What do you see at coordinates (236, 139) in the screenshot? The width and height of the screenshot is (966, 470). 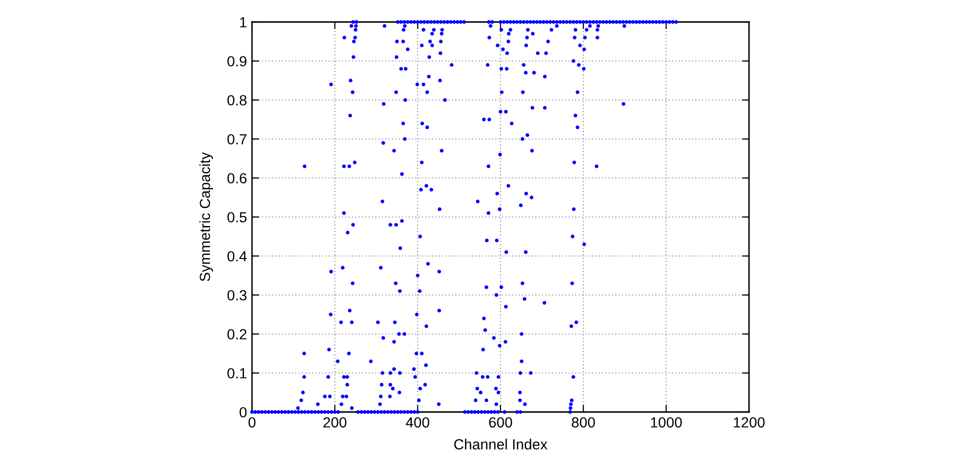 I see `y-tick-label: 0.7` at bounding box center [236, 139].